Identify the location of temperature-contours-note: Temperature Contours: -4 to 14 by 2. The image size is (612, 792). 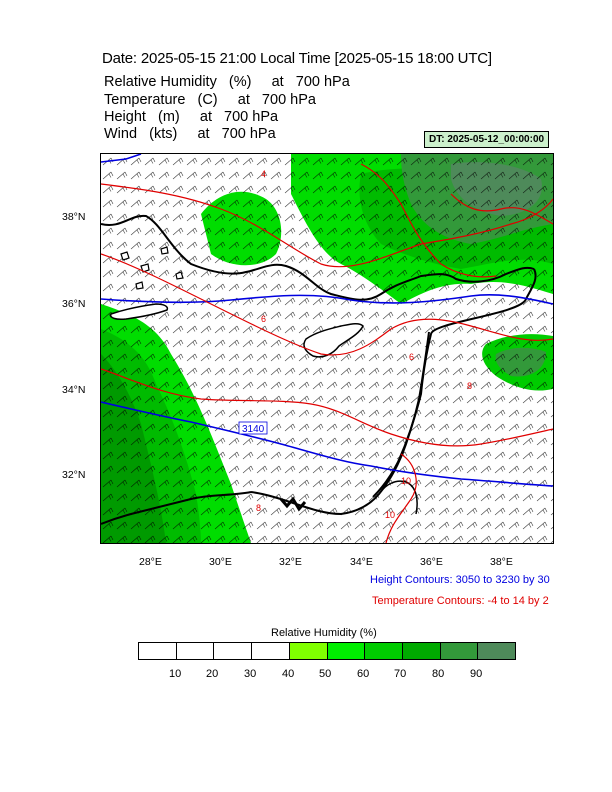
(460, 601).